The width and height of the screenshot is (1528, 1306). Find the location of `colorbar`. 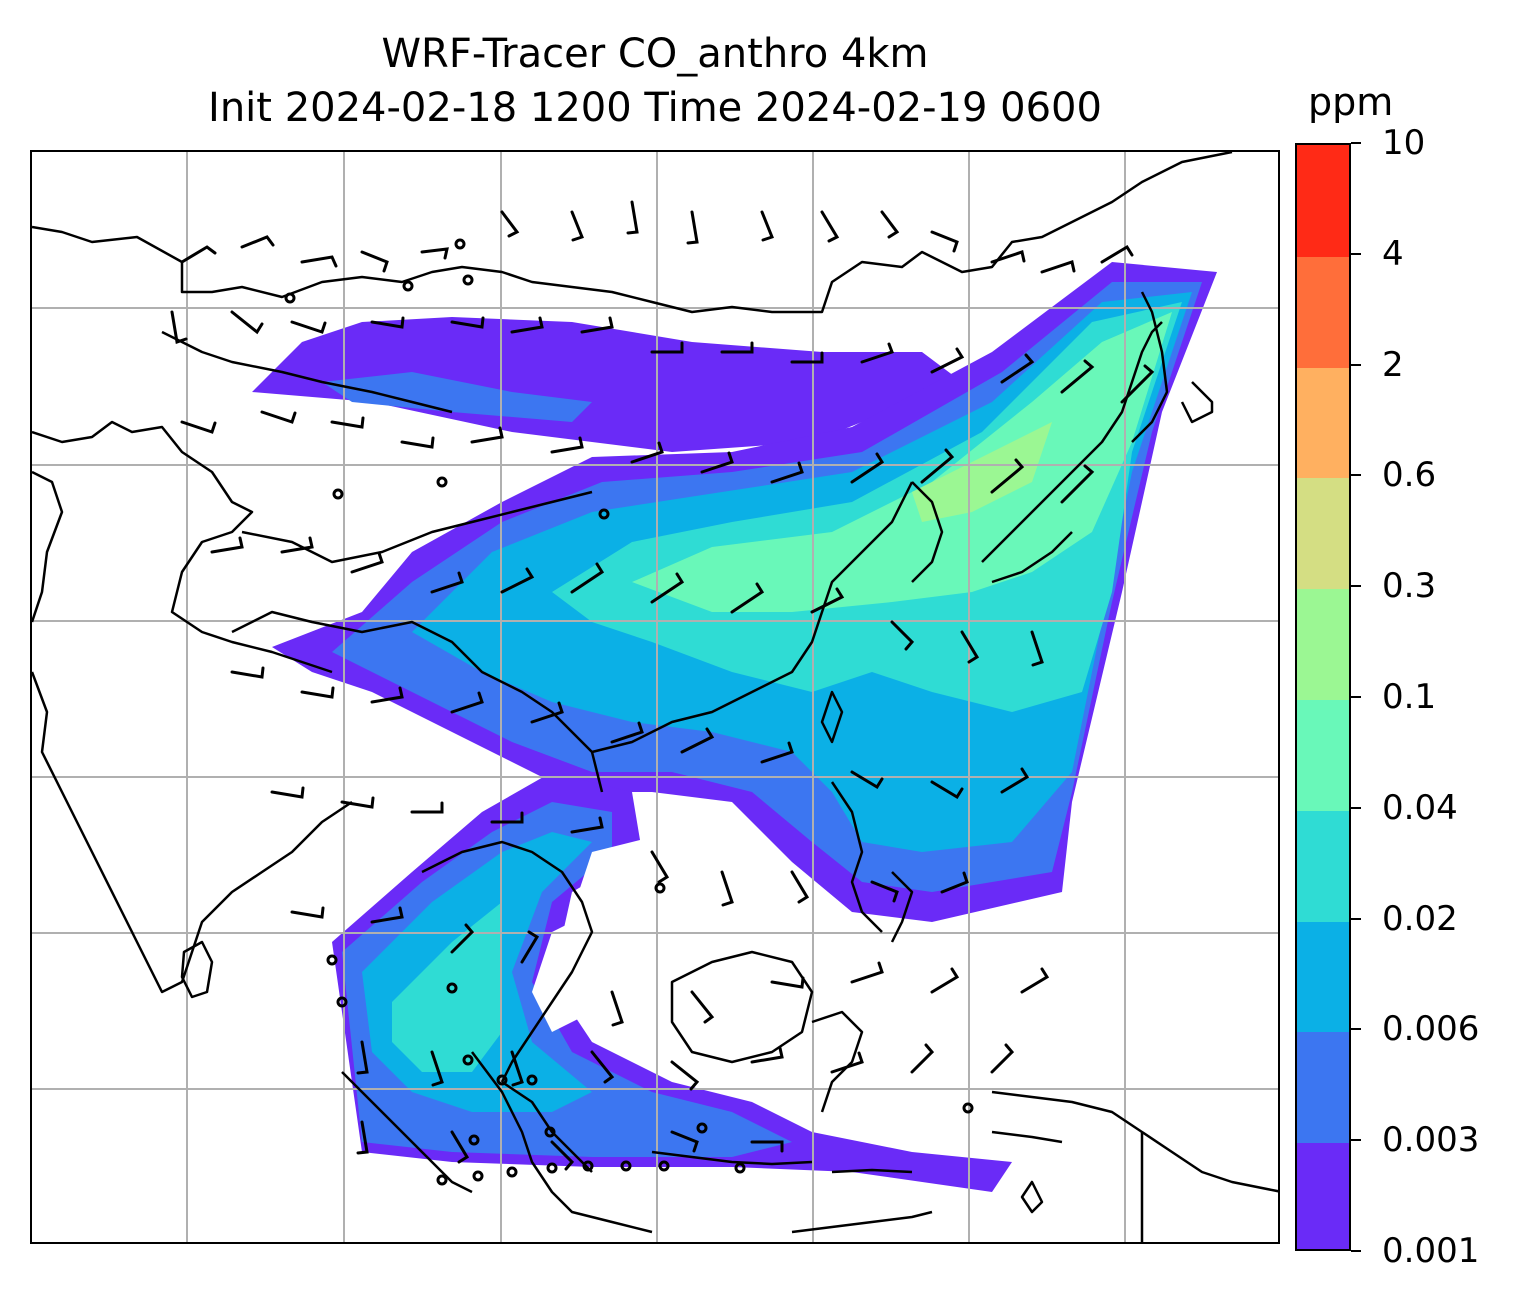

colorbar is located at coordinates (1323, 697).